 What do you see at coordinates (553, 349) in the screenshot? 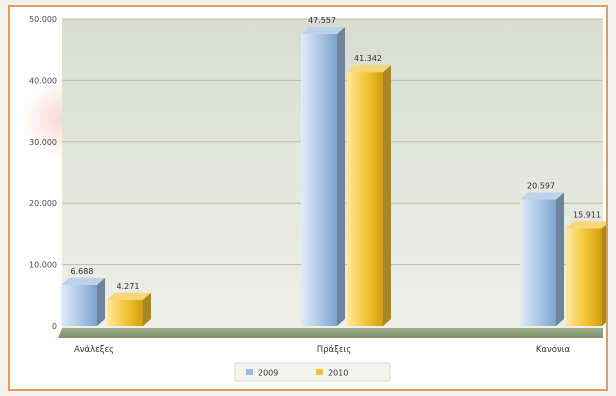
I see `category-label: Κανόνια` at bounding box center [553, 349].